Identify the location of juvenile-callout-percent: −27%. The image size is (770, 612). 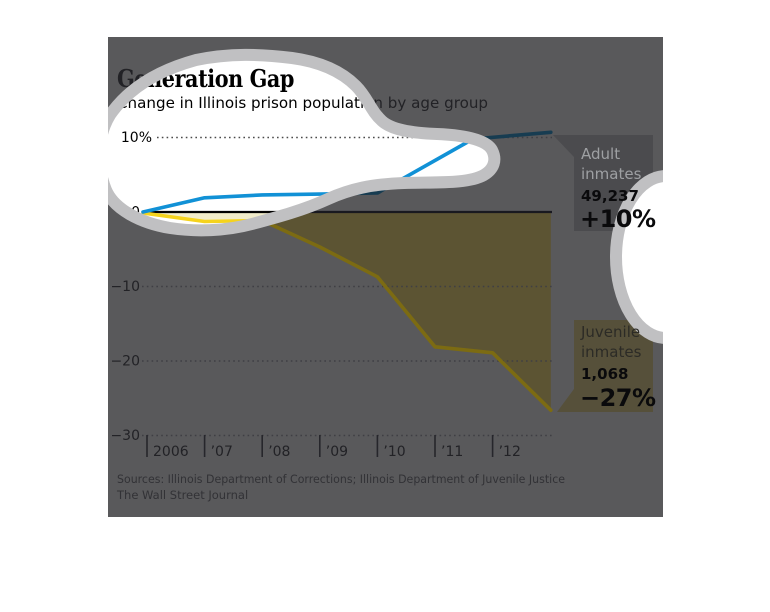
(618, 398).